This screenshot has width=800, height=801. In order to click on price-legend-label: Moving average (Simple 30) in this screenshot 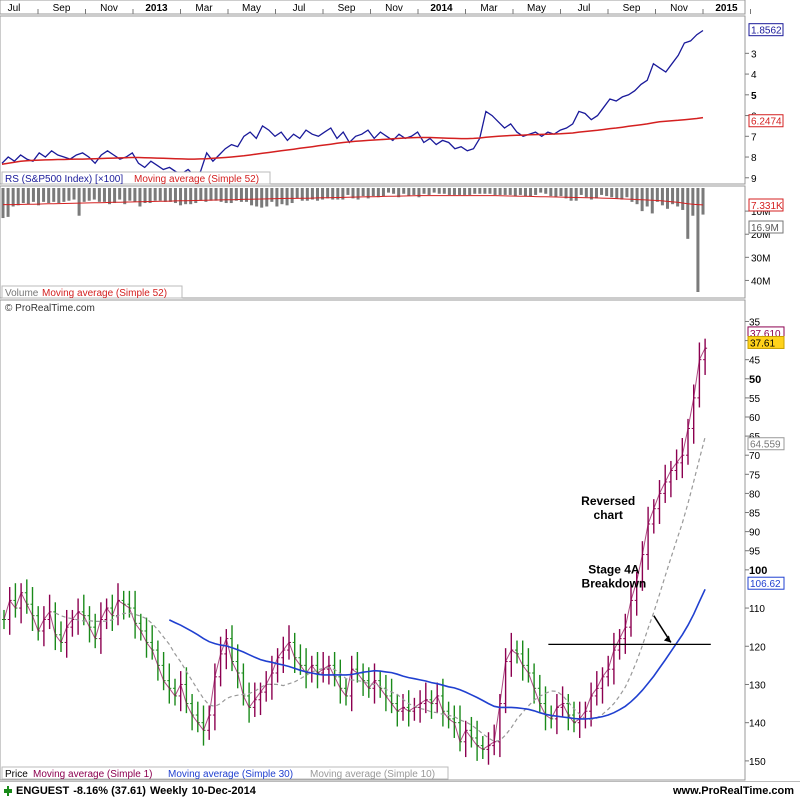, I will do `click(230, 774)`.